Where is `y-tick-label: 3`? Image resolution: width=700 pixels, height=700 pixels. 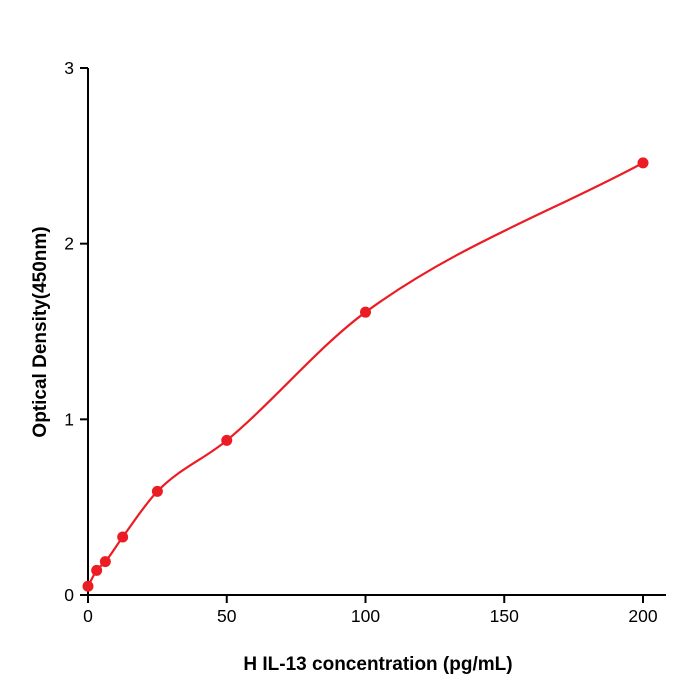 y-tick-label: 3 is located at coordinates (69, 68).